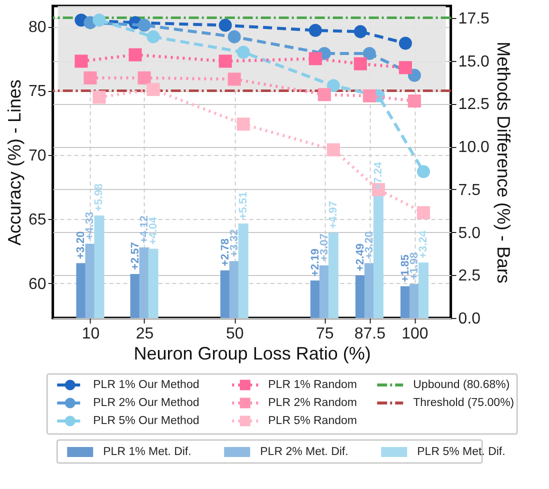 Image resolution: width=549 pixels, height=489 pixels. I want to click on y2-tick-label: 10.0, so click(474, 147).